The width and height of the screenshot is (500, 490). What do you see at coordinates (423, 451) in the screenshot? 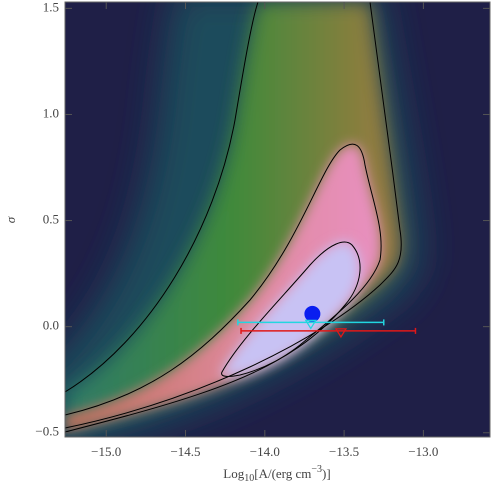
I see `x-tick-label: −13.0` at bounding box center [423, 451].